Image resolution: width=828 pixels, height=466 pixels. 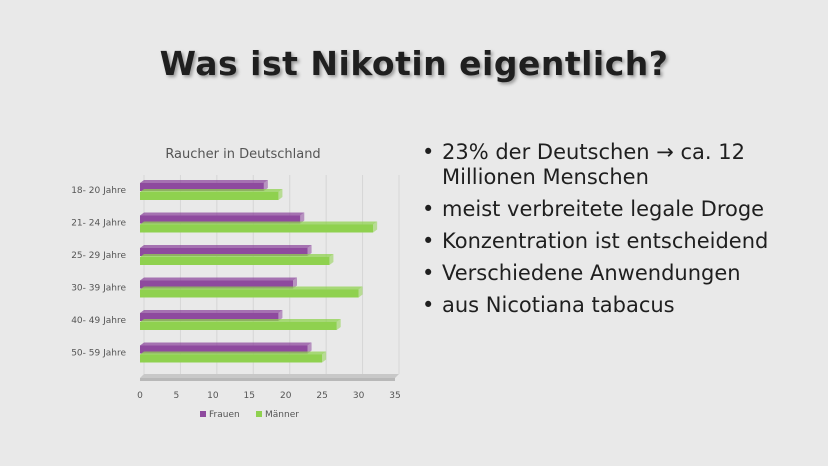 What do you see at coordinates (286, 396) in the screenshot?
I see `x-tick-label: 20` at bounding box center [286, 396].